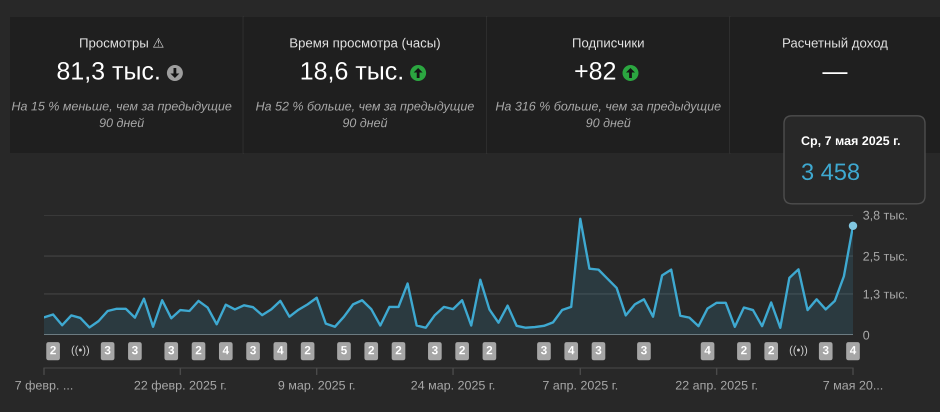  Describe the element at coordinates (344, 350) in the screenshot. I see `x2-tick-label: 5` at that location.